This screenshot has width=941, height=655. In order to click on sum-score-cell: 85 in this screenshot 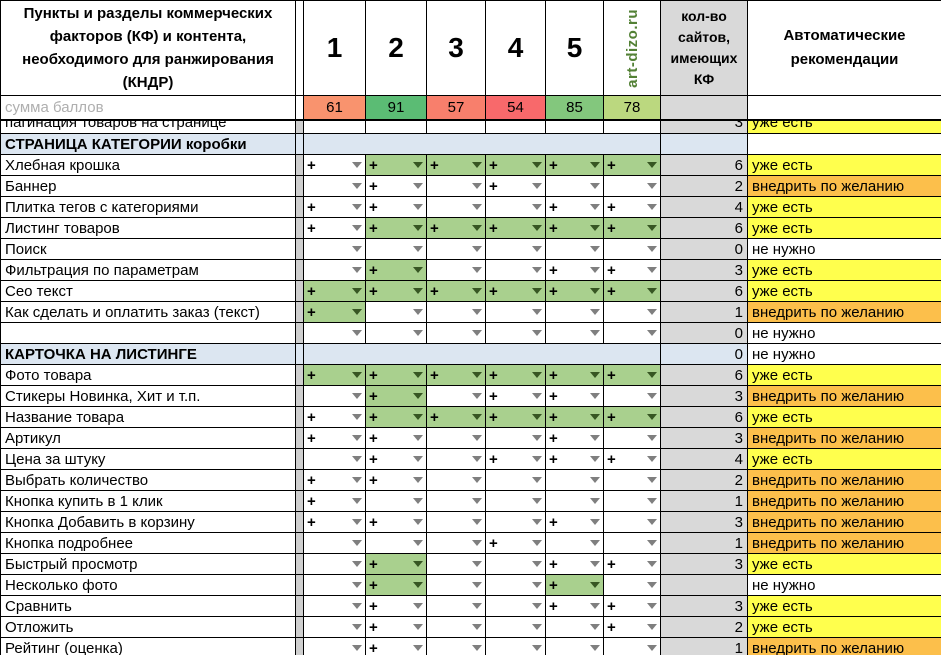, I will do `click(575, 107)`.